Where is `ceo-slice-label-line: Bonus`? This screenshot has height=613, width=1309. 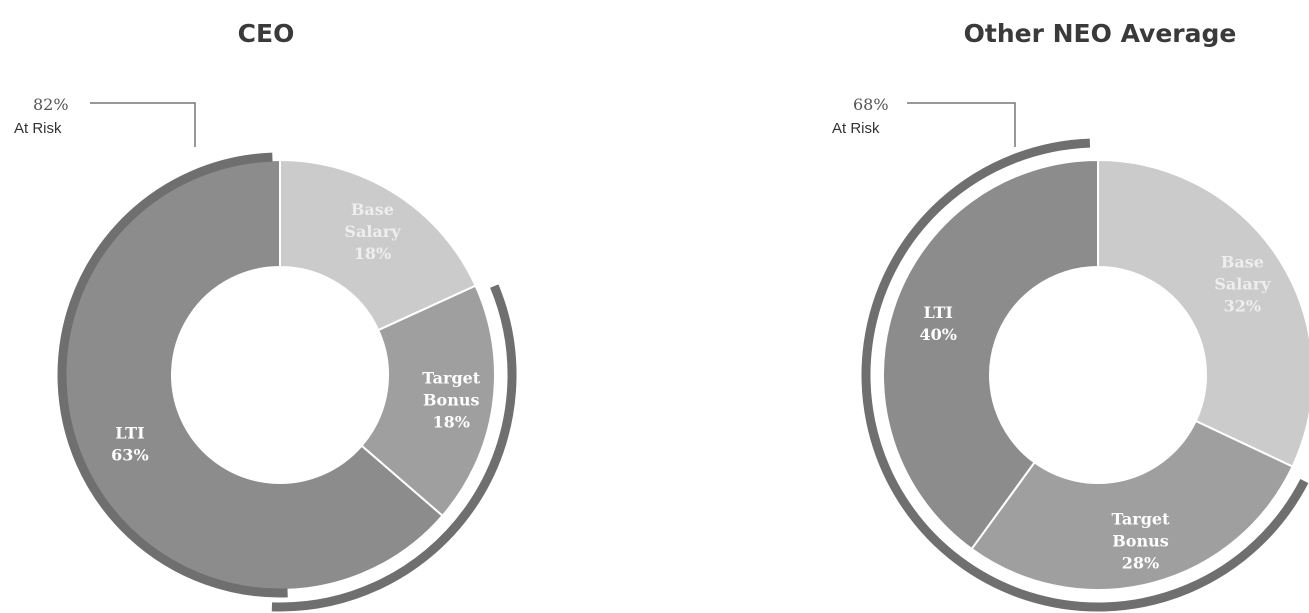 ceo-slice-label-line: Bonus is located at coordinates (451, 400).